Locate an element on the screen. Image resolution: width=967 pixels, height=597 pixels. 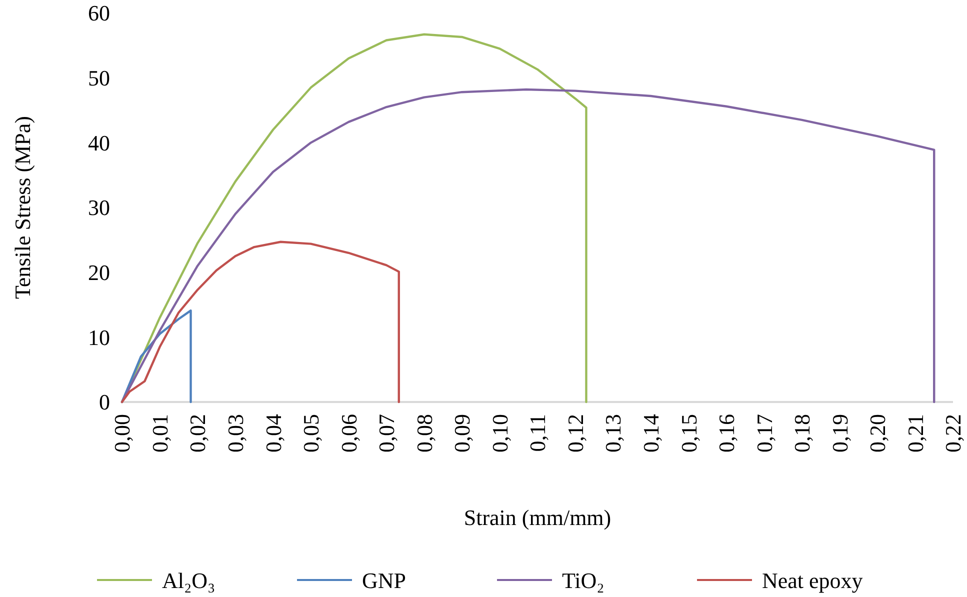
legend-label: TiO₂ is located at coordinates (583, 580).